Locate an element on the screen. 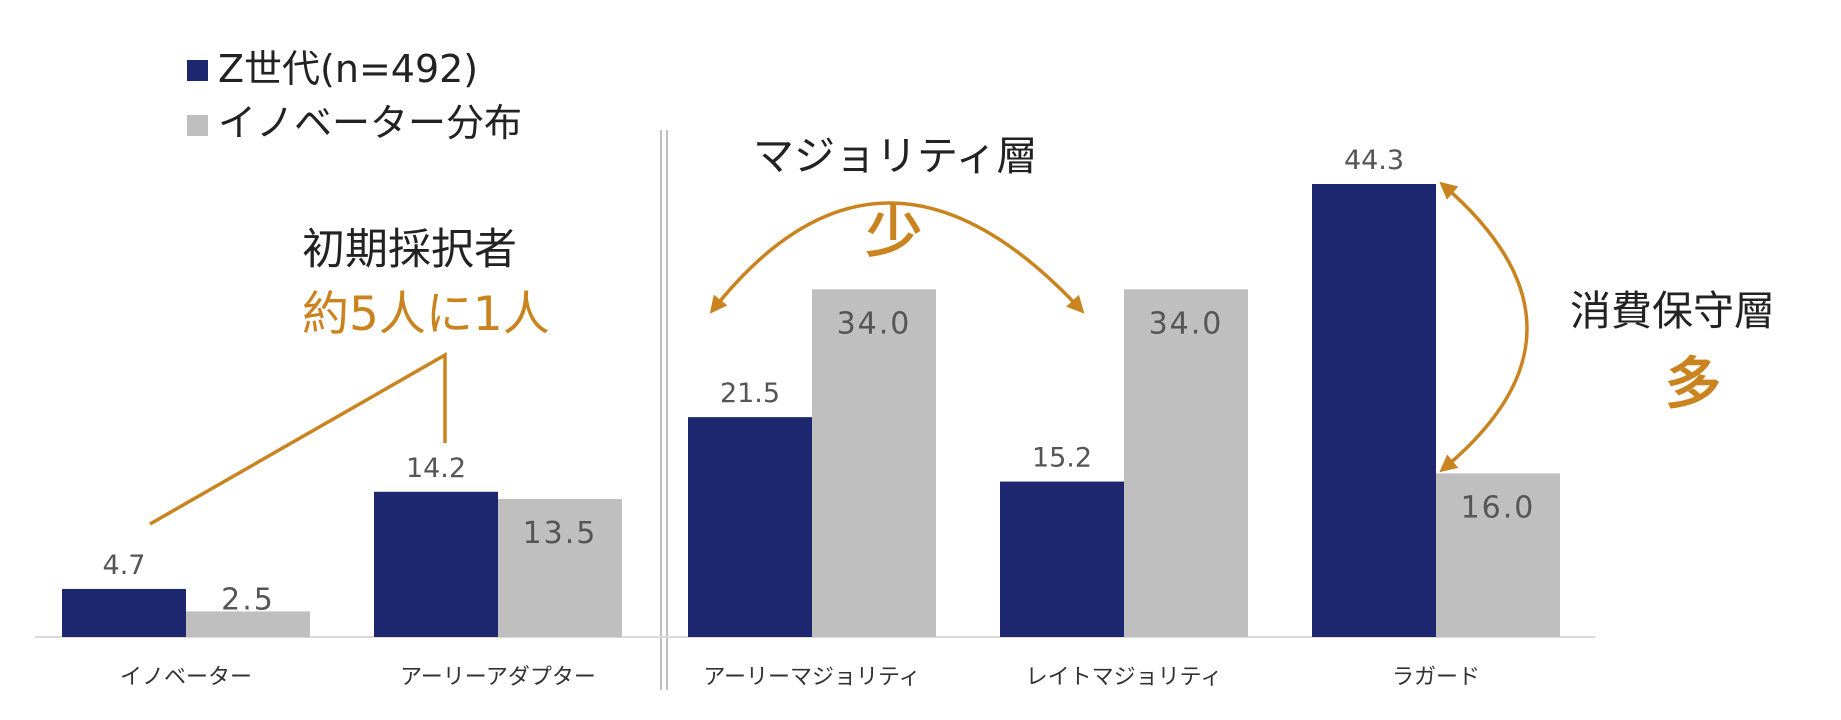 This screenshot has height=720, width=1841. category-label-4: ラガード is located at coordinates (1436, 677).